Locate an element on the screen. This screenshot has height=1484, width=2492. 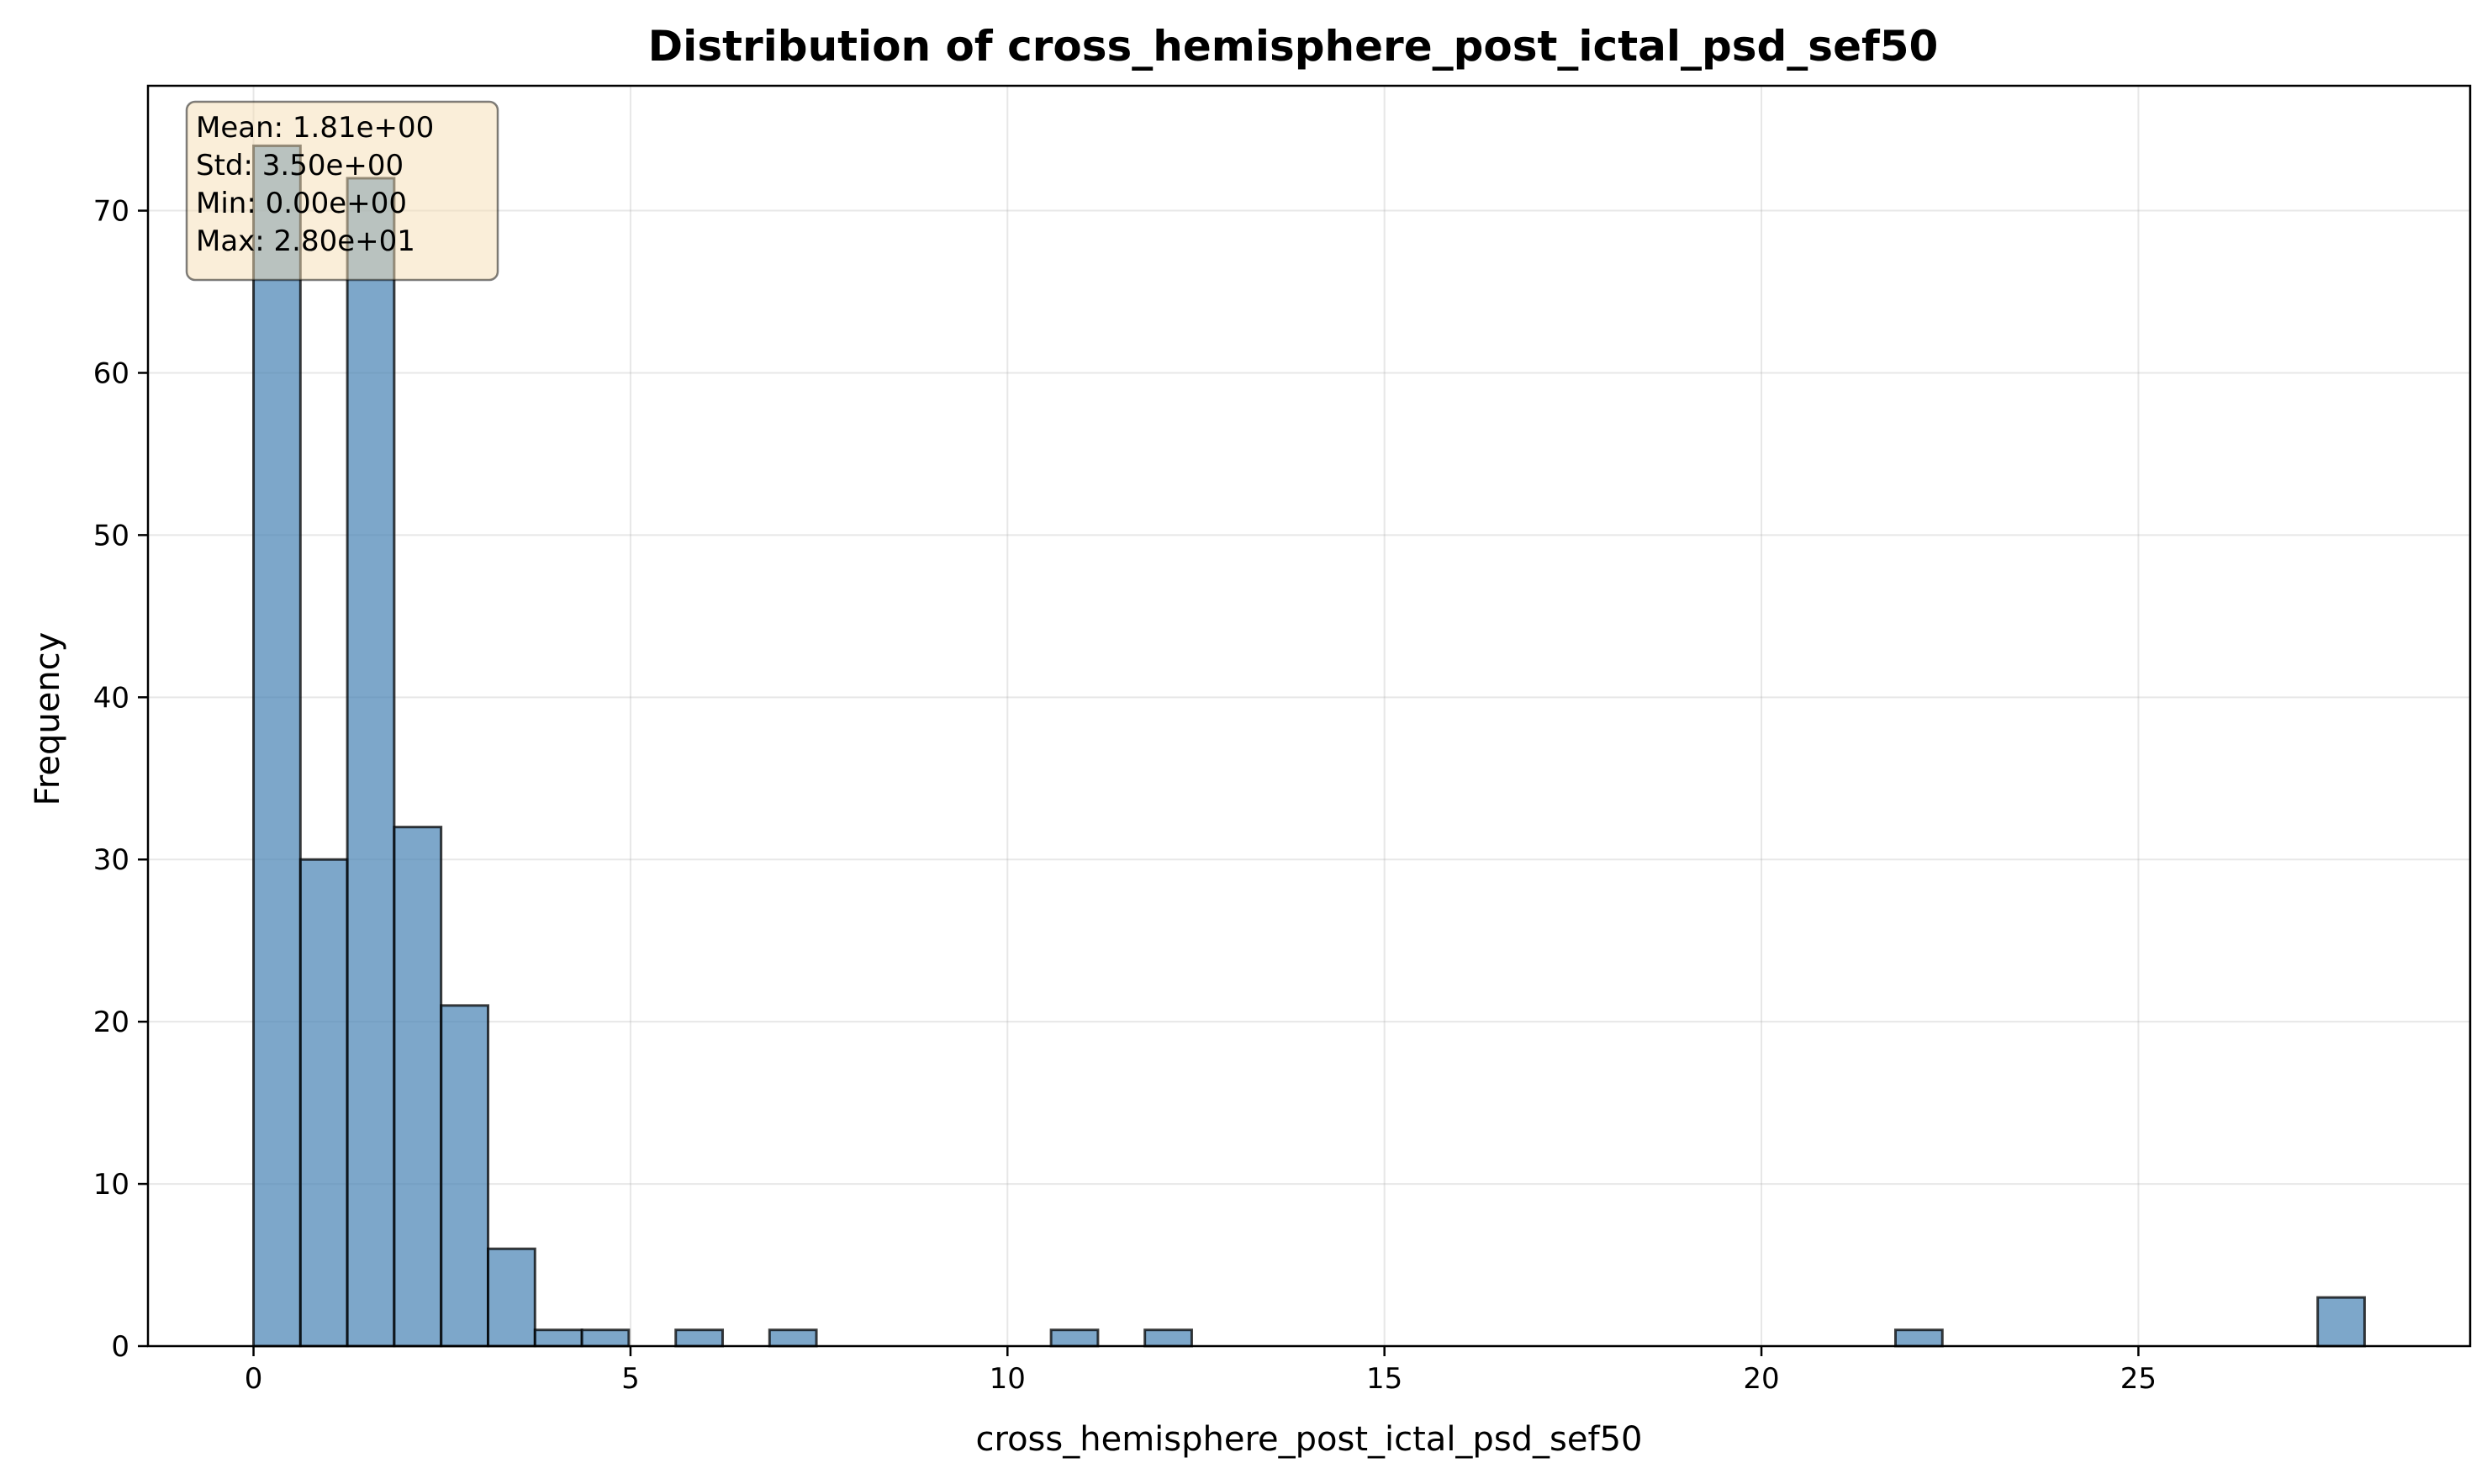
x-tick-label: 25 is located at coordinates (2138, 1379).